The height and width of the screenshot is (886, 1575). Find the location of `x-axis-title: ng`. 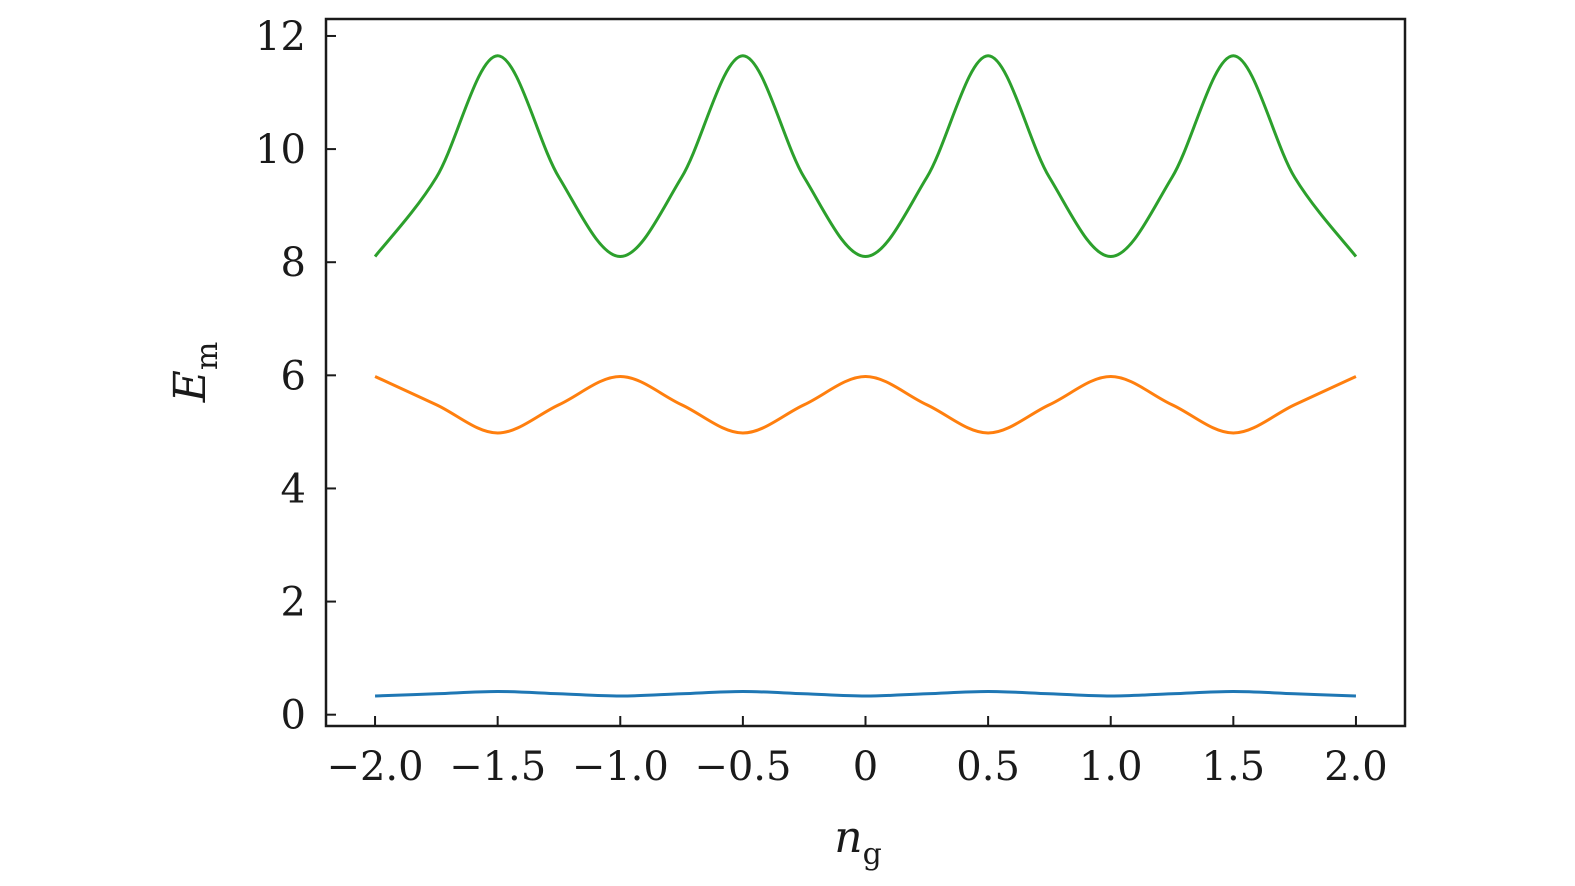

x-axis-title: ng is located at coordinates (858, 842).